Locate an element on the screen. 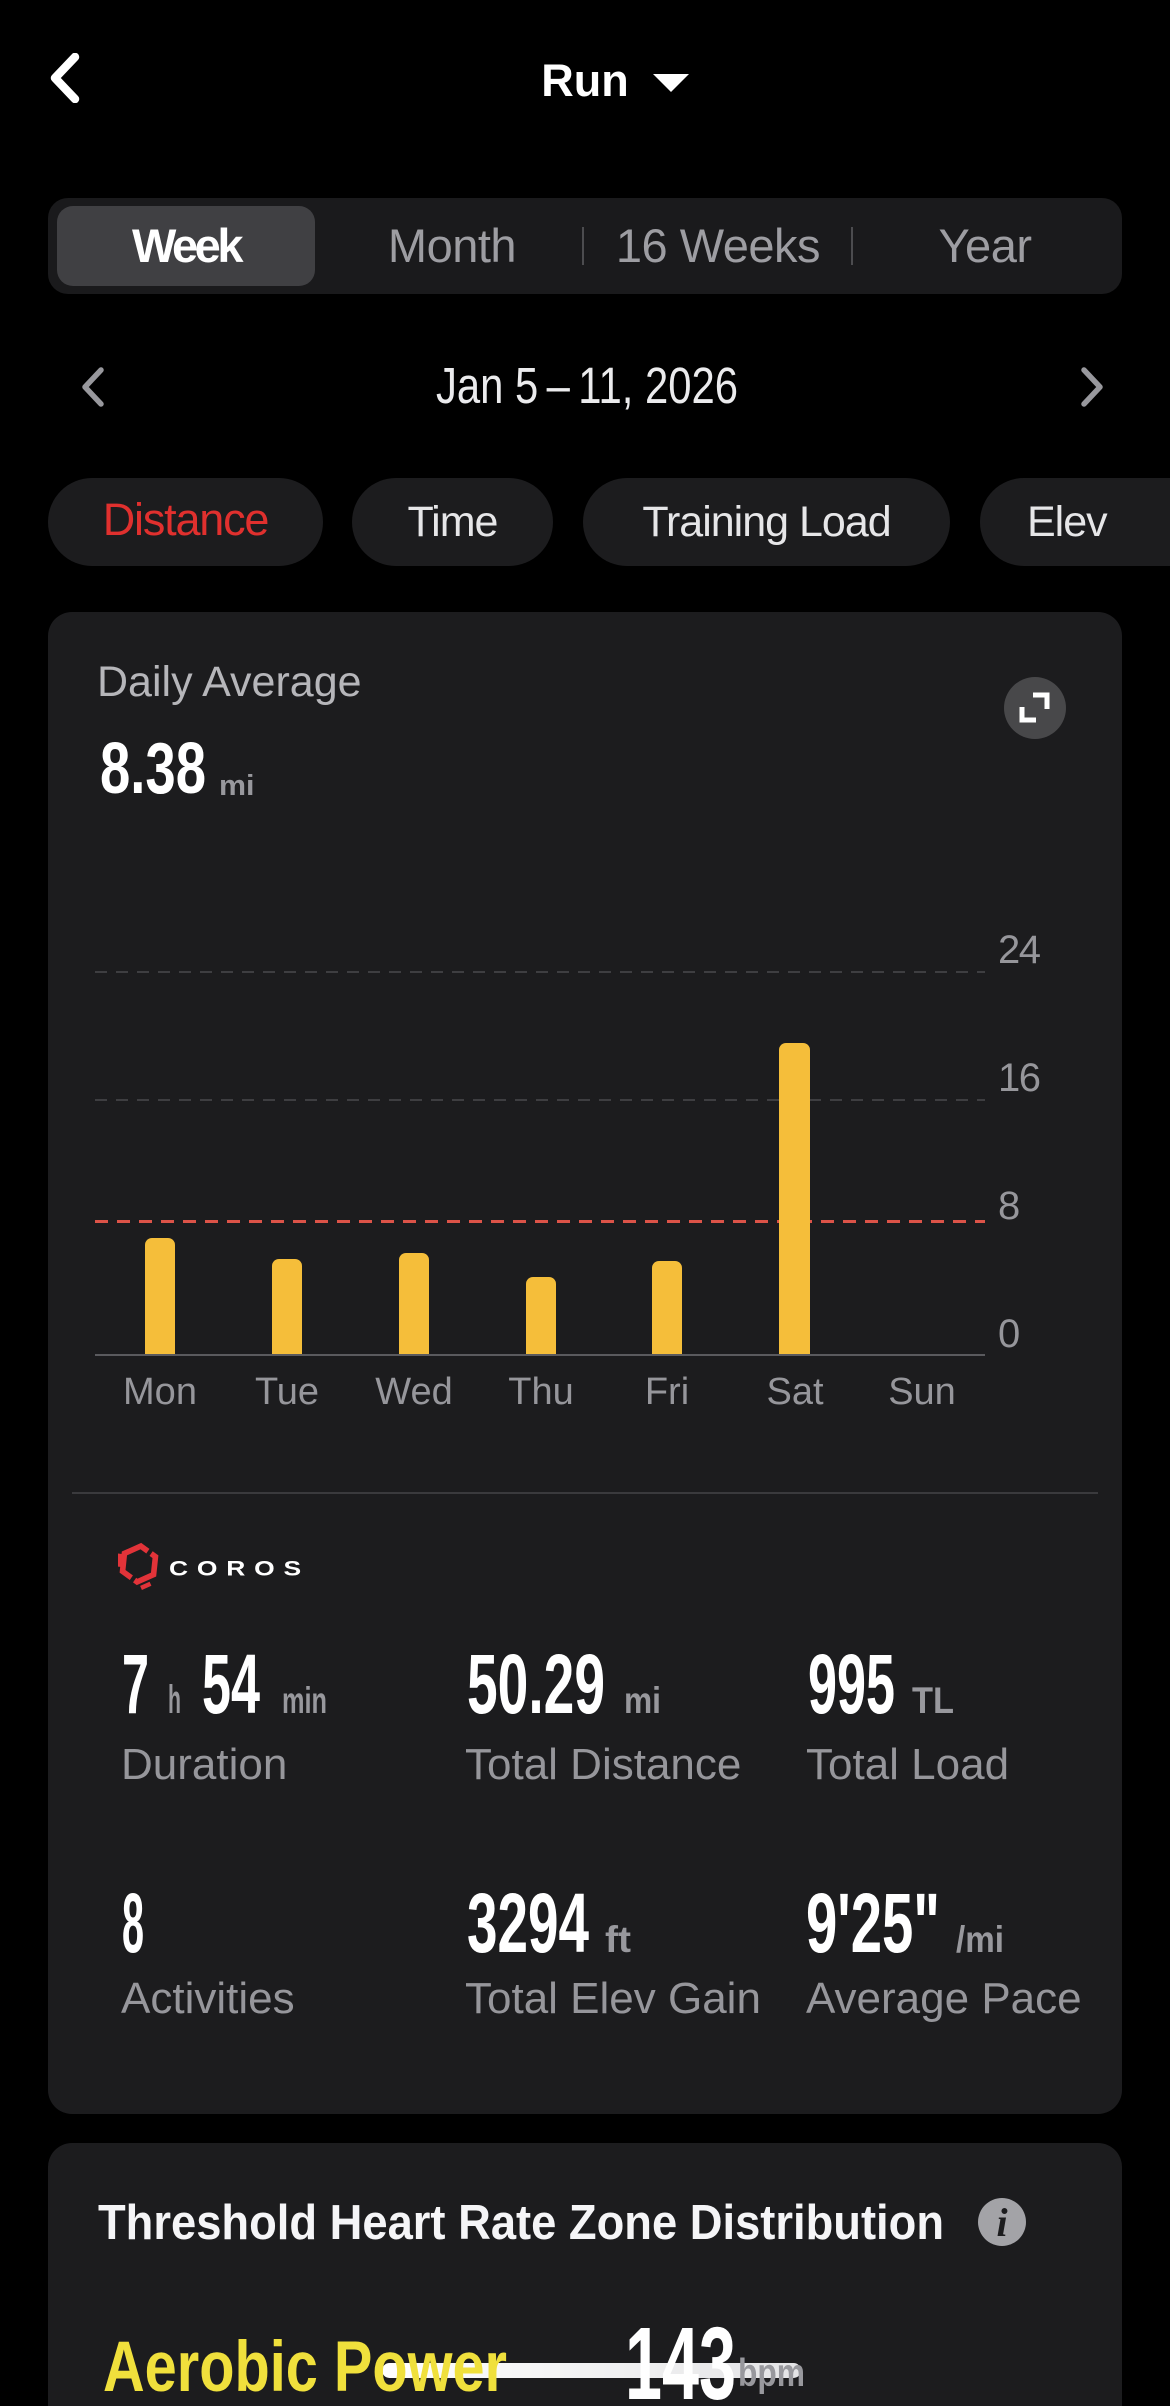  svg-text: 995 is located at coordinates (851, 1683).